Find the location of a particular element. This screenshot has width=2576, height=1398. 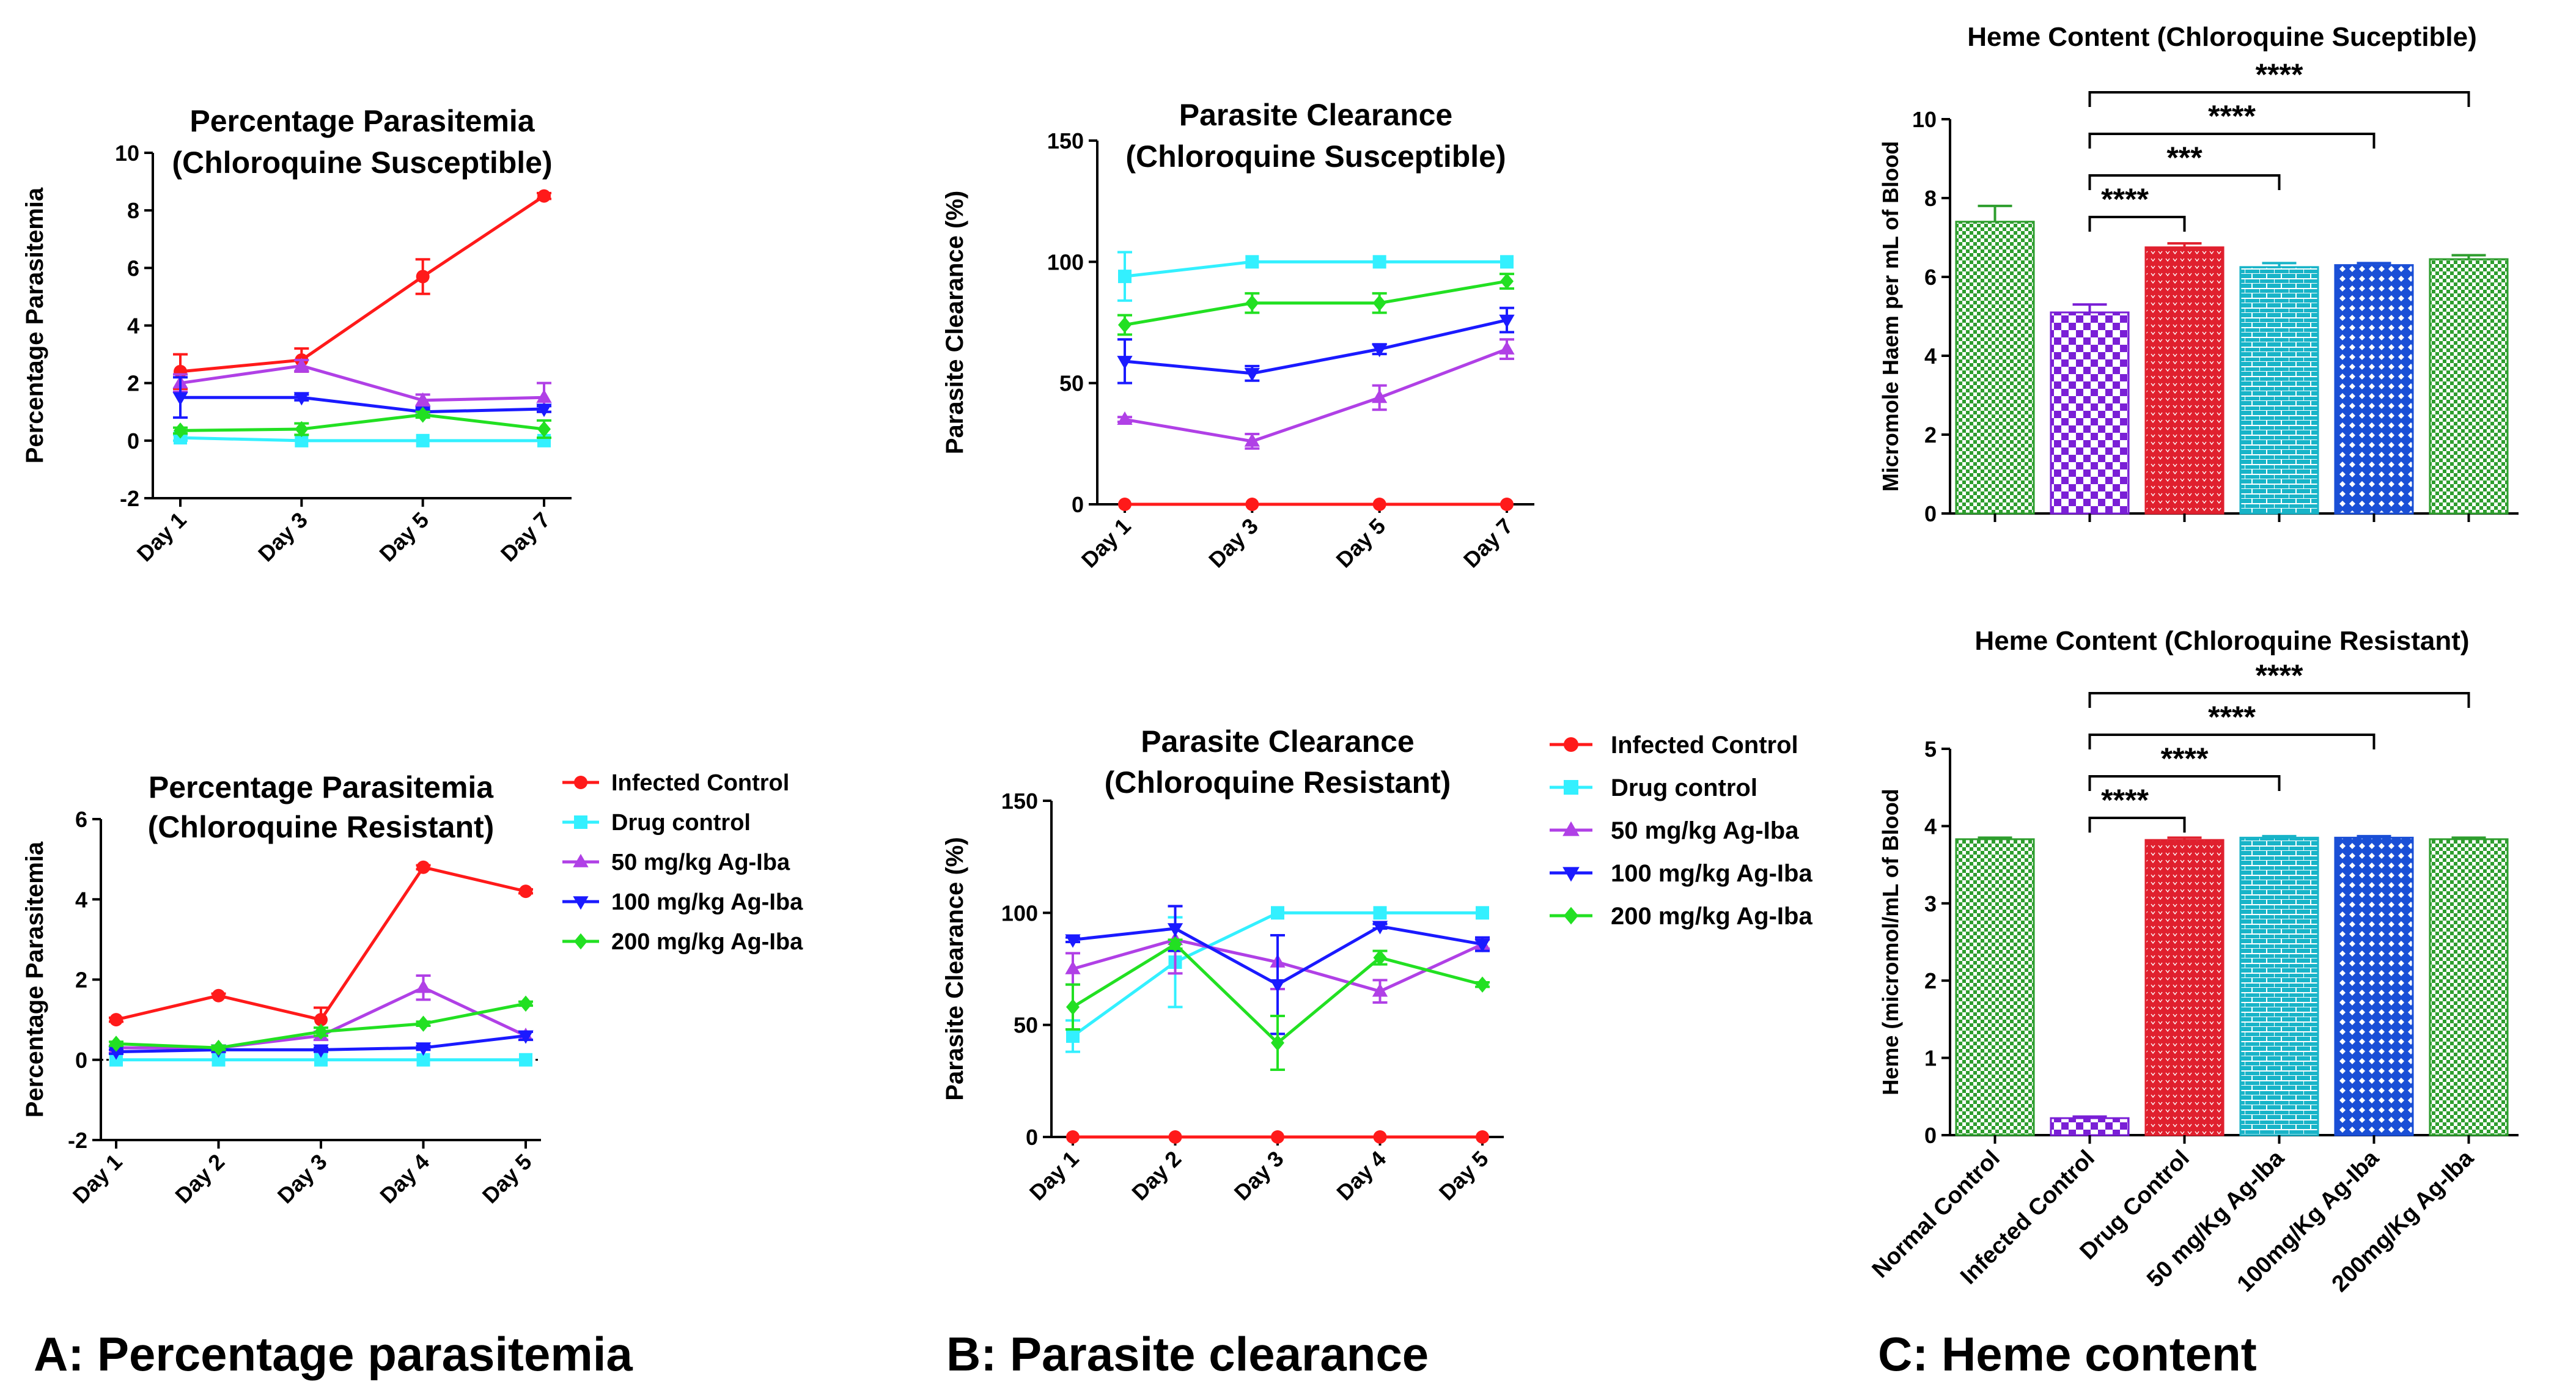

x-tick-label: Day 2 is located at coordinates (199, 1179).